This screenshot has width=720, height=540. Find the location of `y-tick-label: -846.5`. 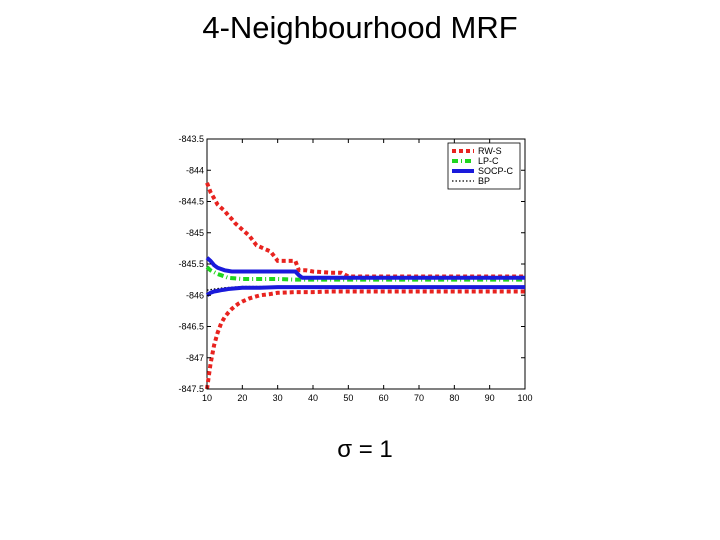

y-tick-label: -846.5 is located at coordinates (191, 327).